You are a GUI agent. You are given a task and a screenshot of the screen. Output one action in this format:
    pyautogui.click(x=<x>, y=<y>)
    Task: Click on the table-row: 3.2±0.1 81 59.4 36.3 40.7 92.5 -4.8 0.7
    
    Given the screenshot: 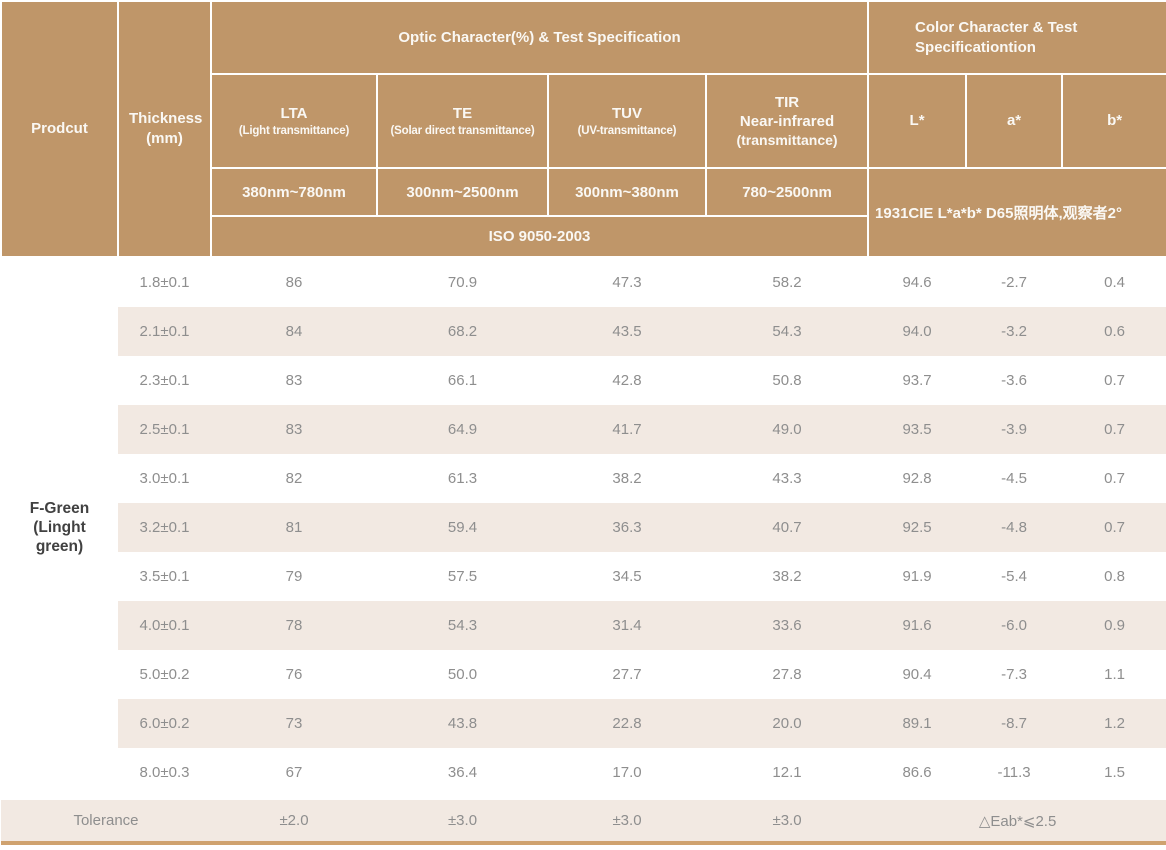 What is the action you would take?
    pyautogui.click(x=583, y=527)
    